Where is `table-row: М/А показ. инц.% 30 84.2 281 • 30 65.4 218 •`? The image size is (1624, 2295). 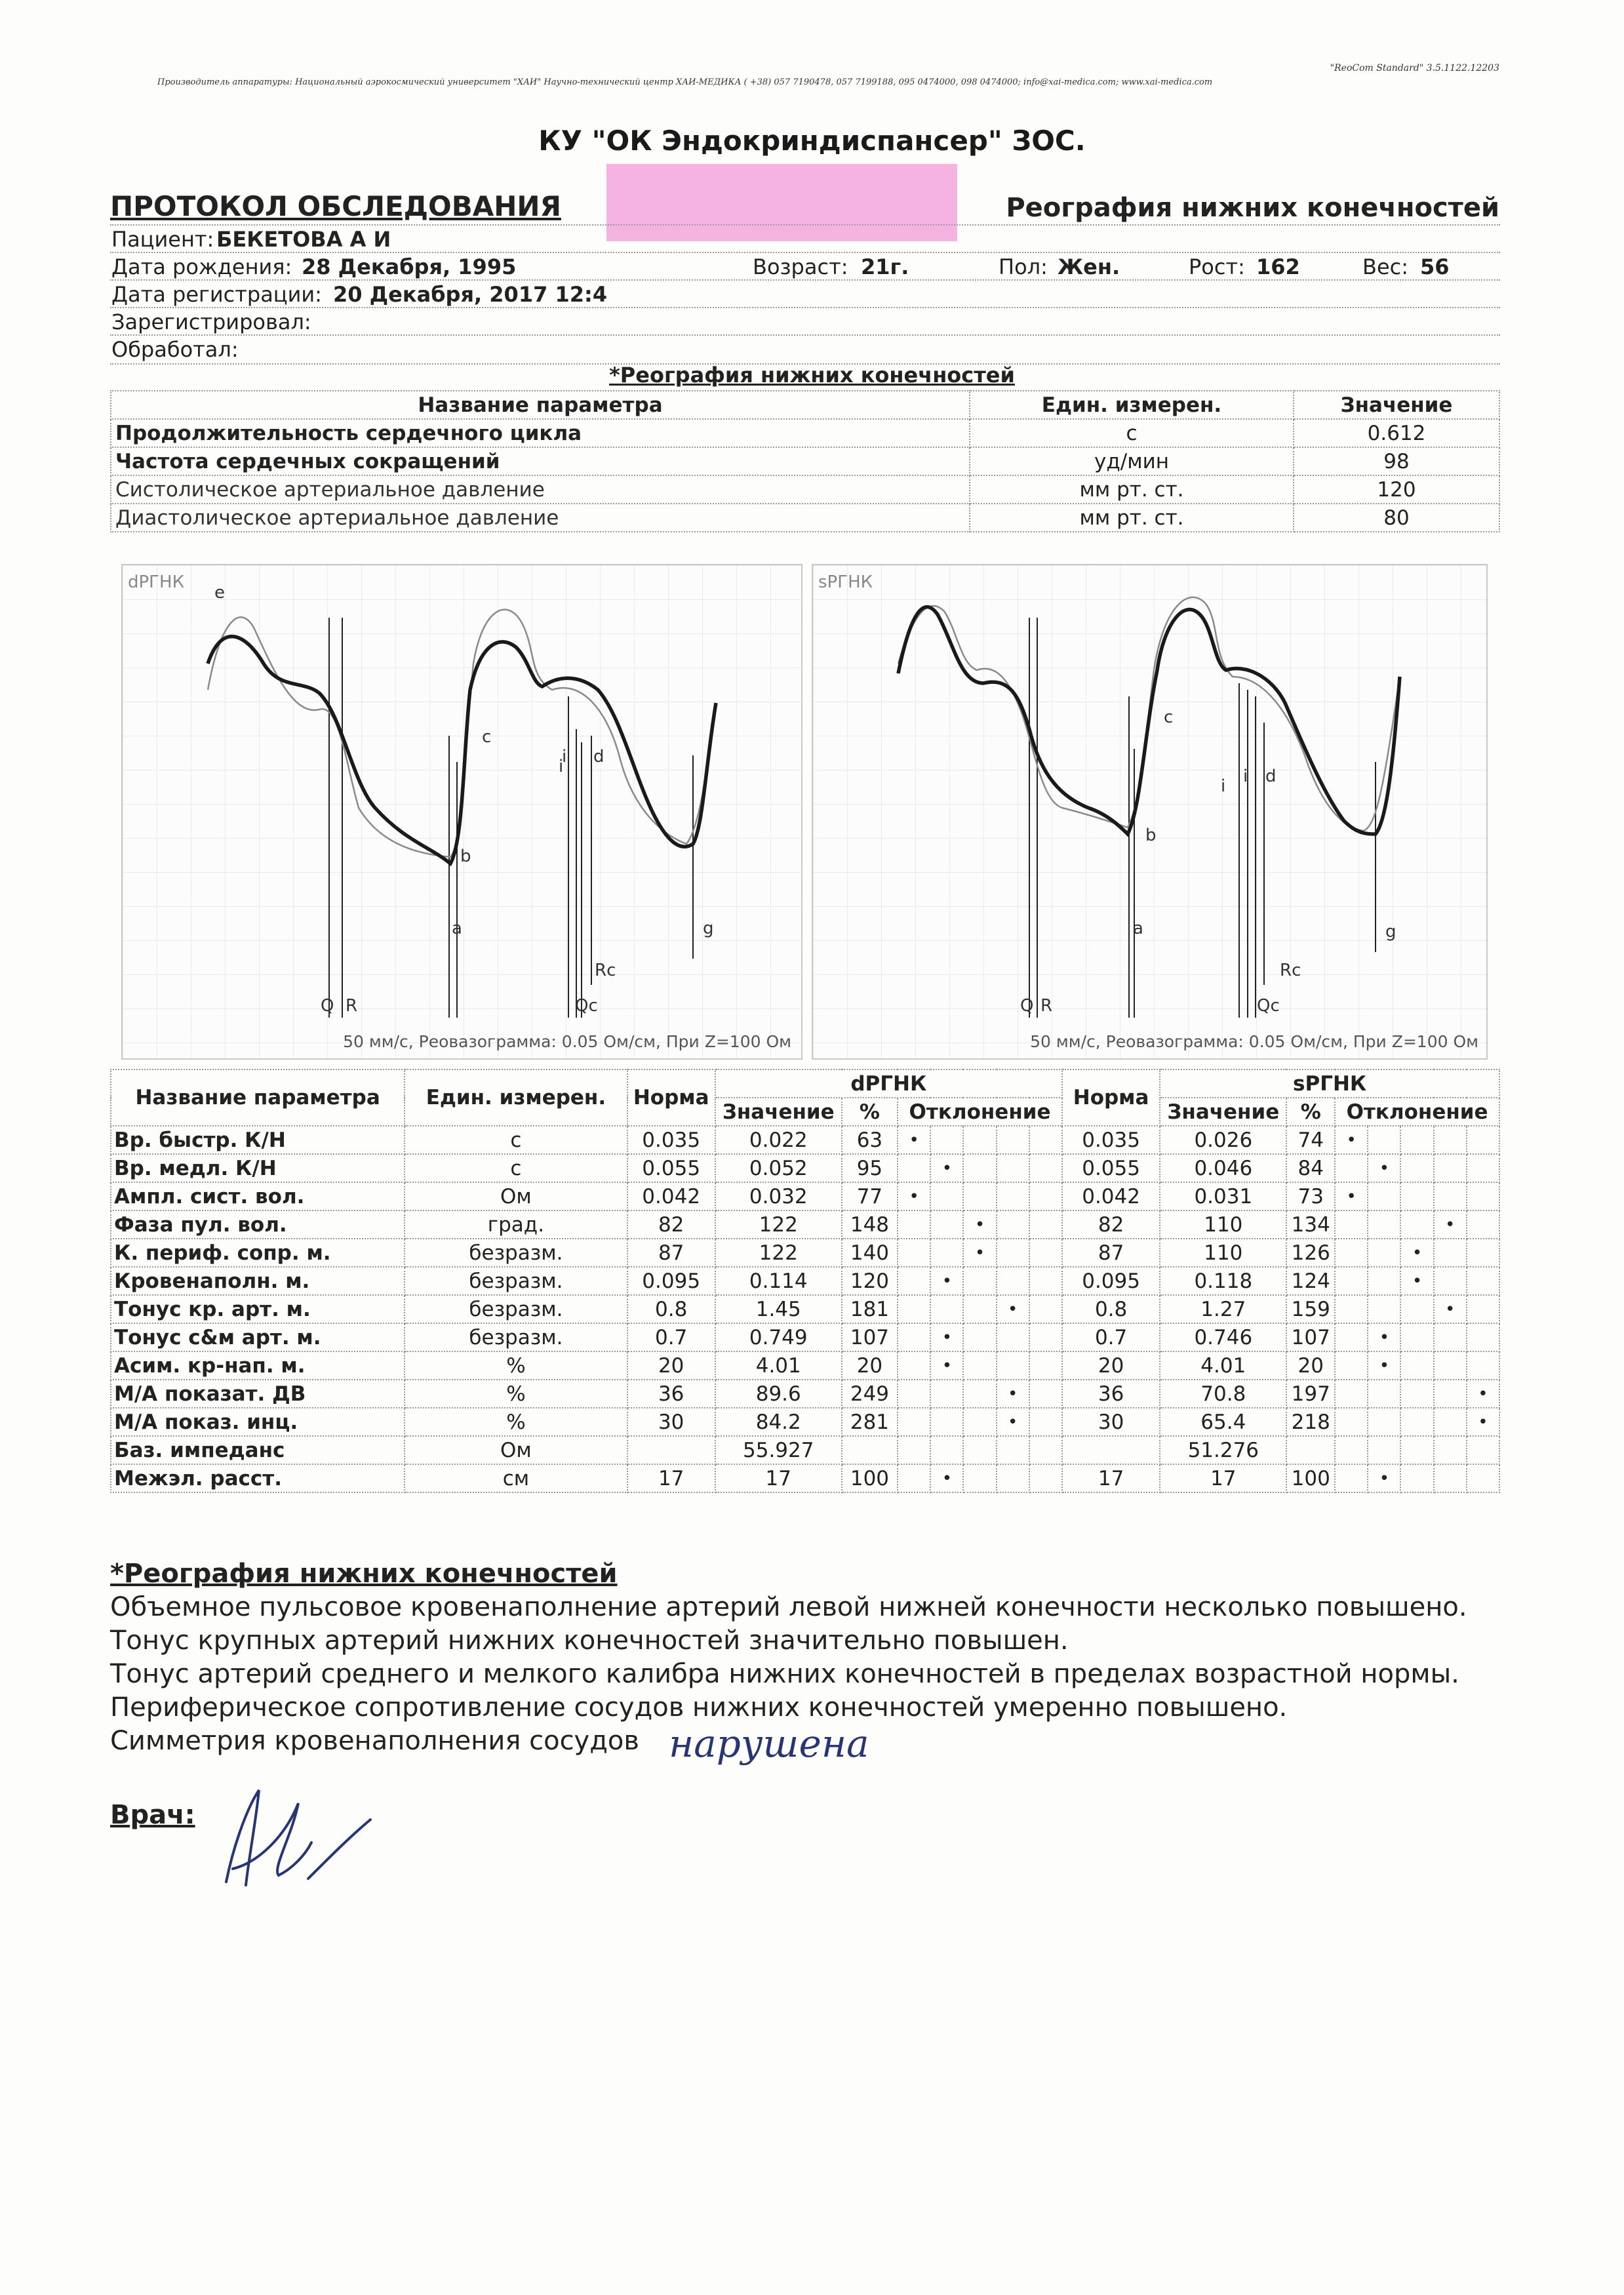
table-row: М/А показ. инц.% 30 84.2 281 • 30 65.4 218 • is located at coordinates (805, 1422).